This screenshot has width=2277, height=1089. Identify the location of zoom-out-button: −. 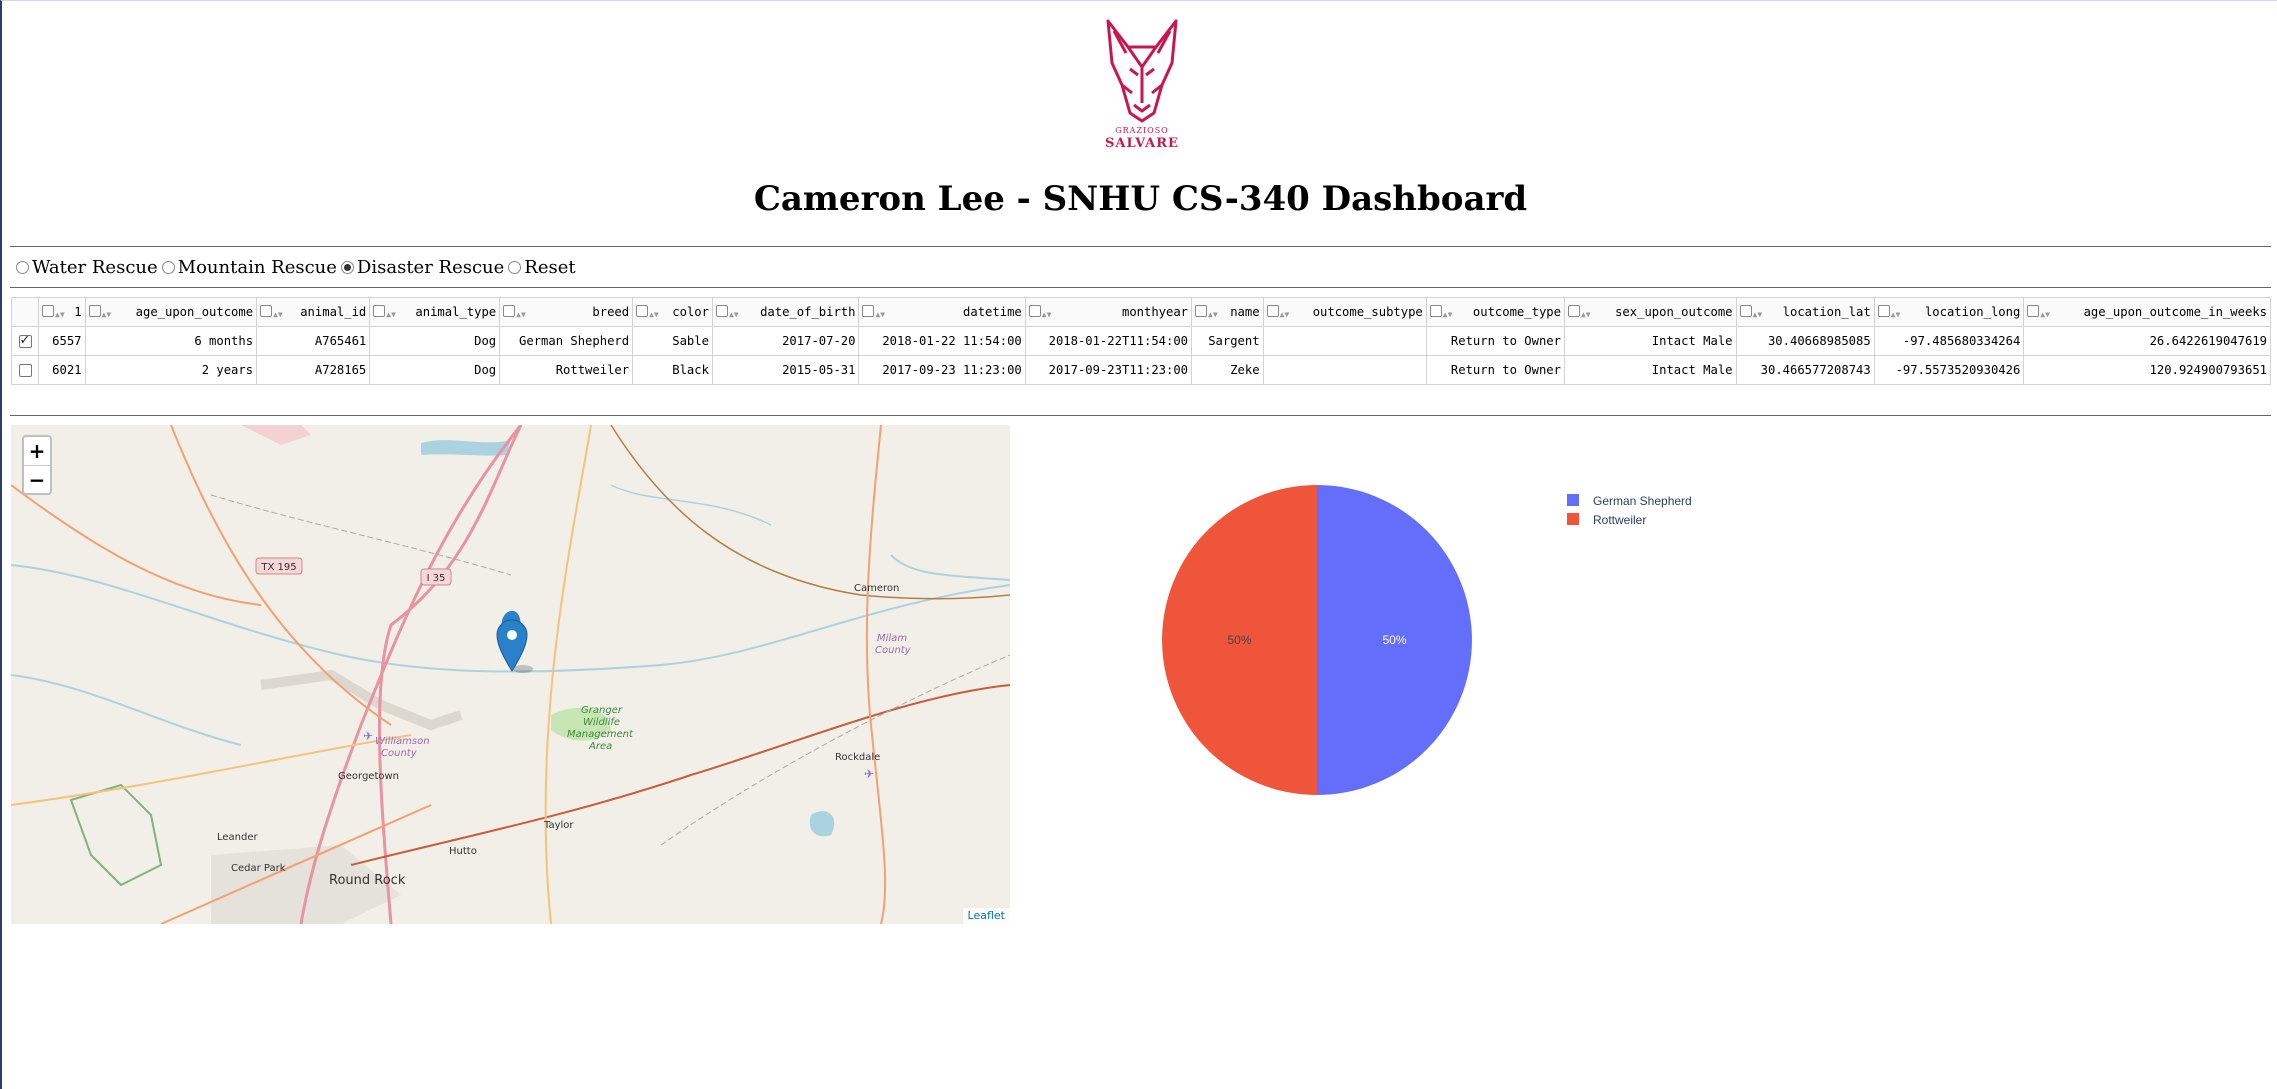
(37, 480).